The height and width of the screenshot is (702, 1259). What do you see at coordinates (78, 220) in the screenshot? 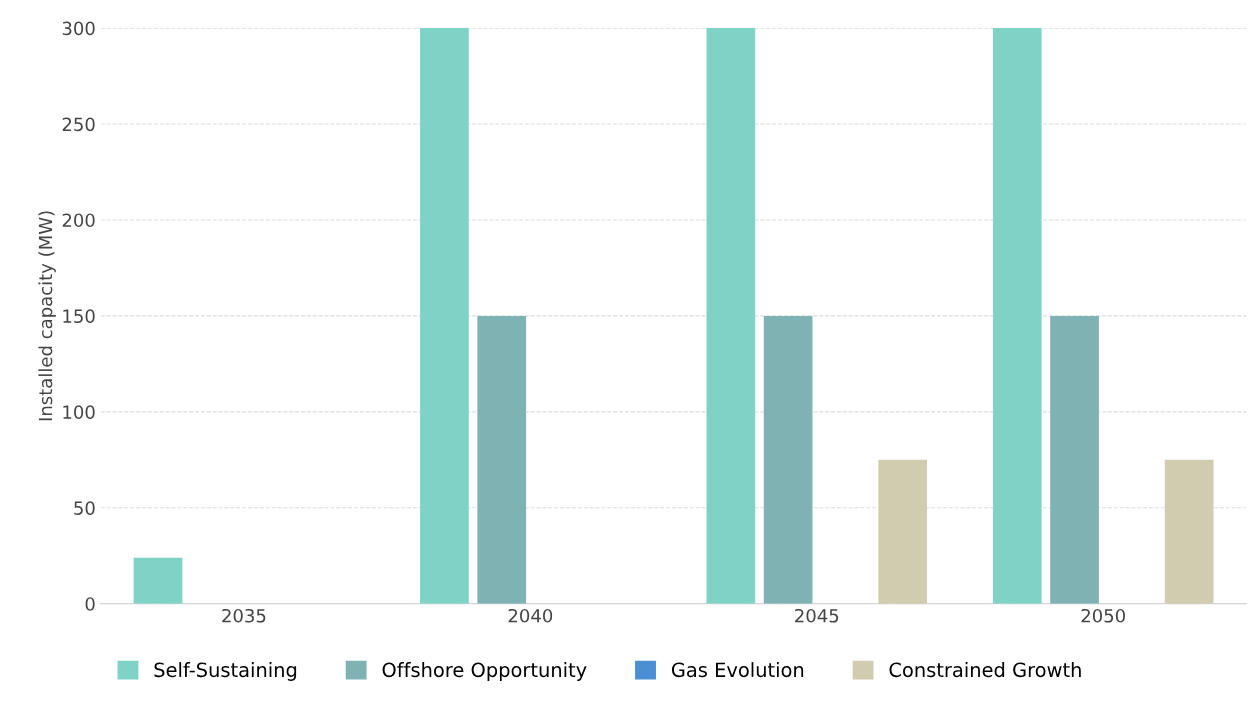
I see `y-tick-label: 200` at bounding box center [78, 220].